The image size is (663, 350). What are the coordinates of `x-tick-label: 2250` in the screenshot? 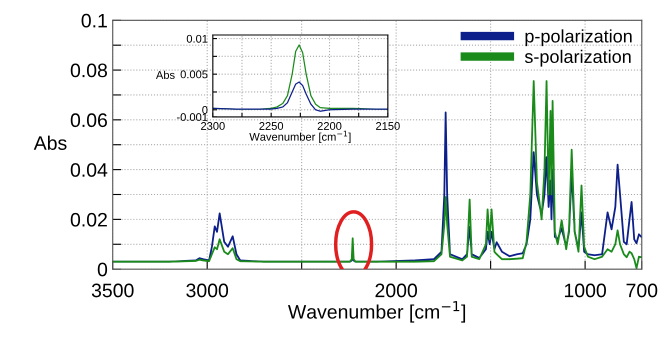 It's located at (271, 126).